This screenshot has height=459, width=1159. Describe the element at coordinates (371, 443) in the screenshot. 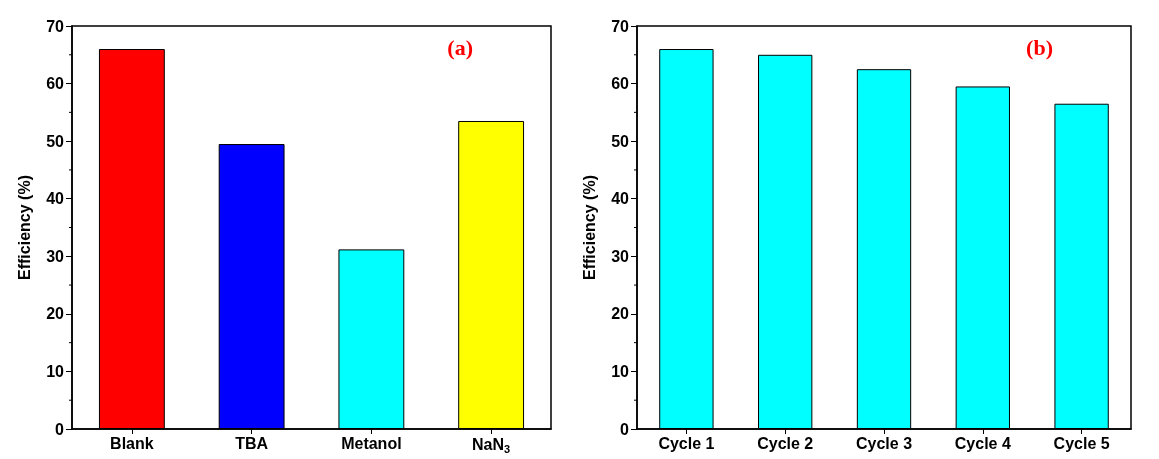

I see `x-tick-label: Metanol` at that location.